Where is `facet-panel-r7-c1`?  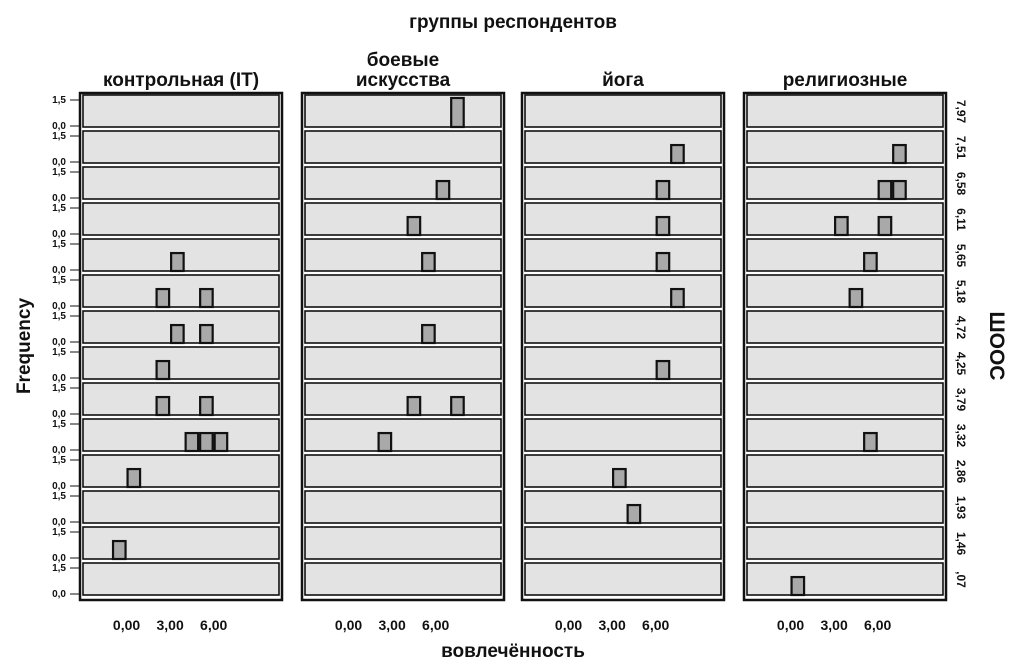
facet-panel-r7-c1 is located at coordinates (403, 363).